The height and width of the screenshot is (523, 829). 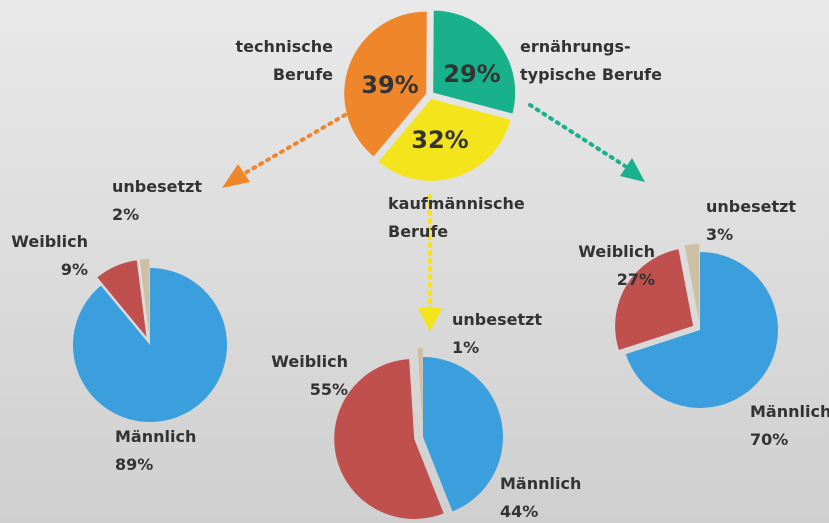 What do you see at coordinates (49, 256) in the screenshot?
I see `slice-label-group: Weiblich 9%` at bounding box center [49, 256].